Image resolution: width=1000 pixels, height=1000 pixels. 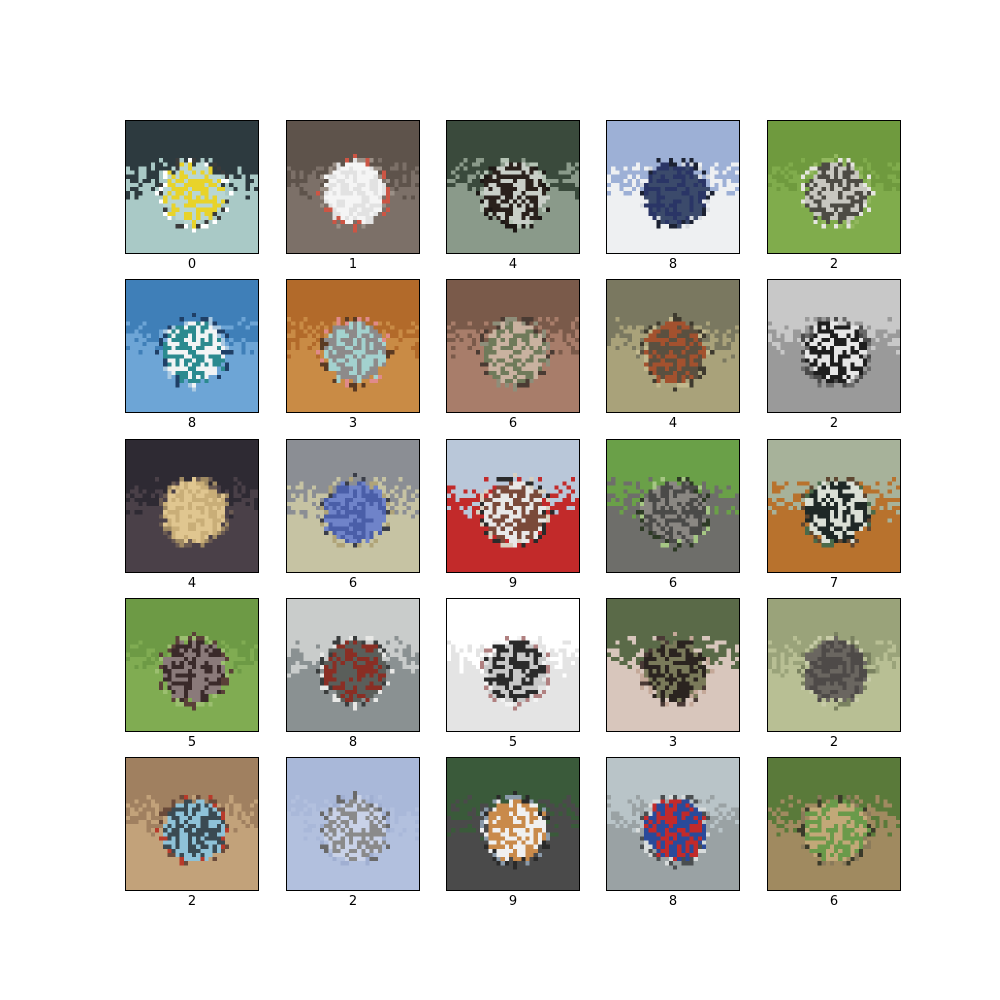 I want to click on horse-head-picture, so click(x=834, y=506).